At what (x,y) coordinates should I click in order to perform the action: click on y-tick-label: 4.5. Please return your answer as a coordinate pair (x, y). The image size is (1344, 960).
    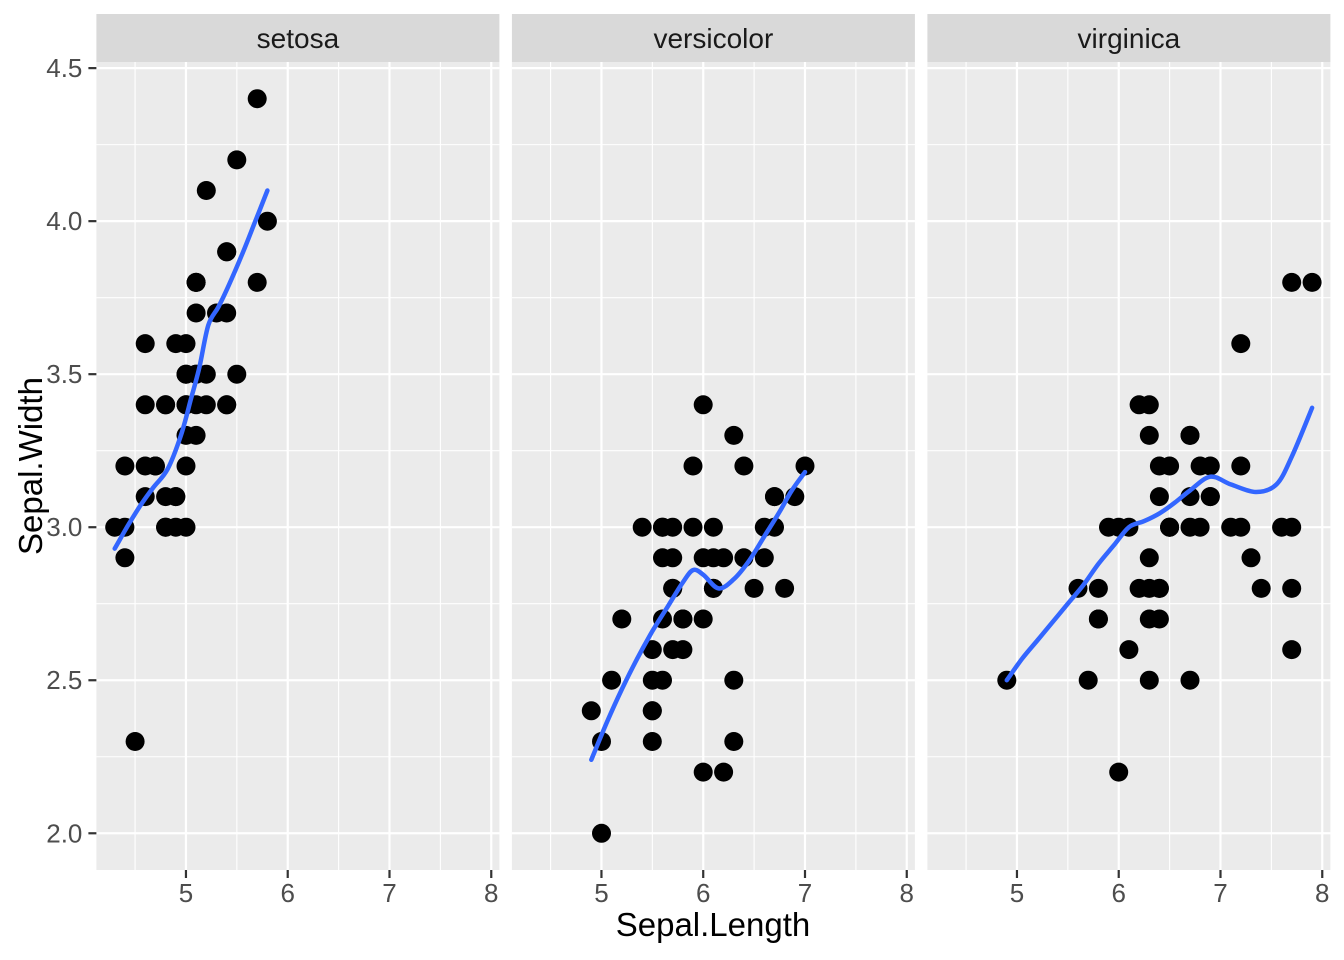
    Looking at the image, I should click on (64, 68).